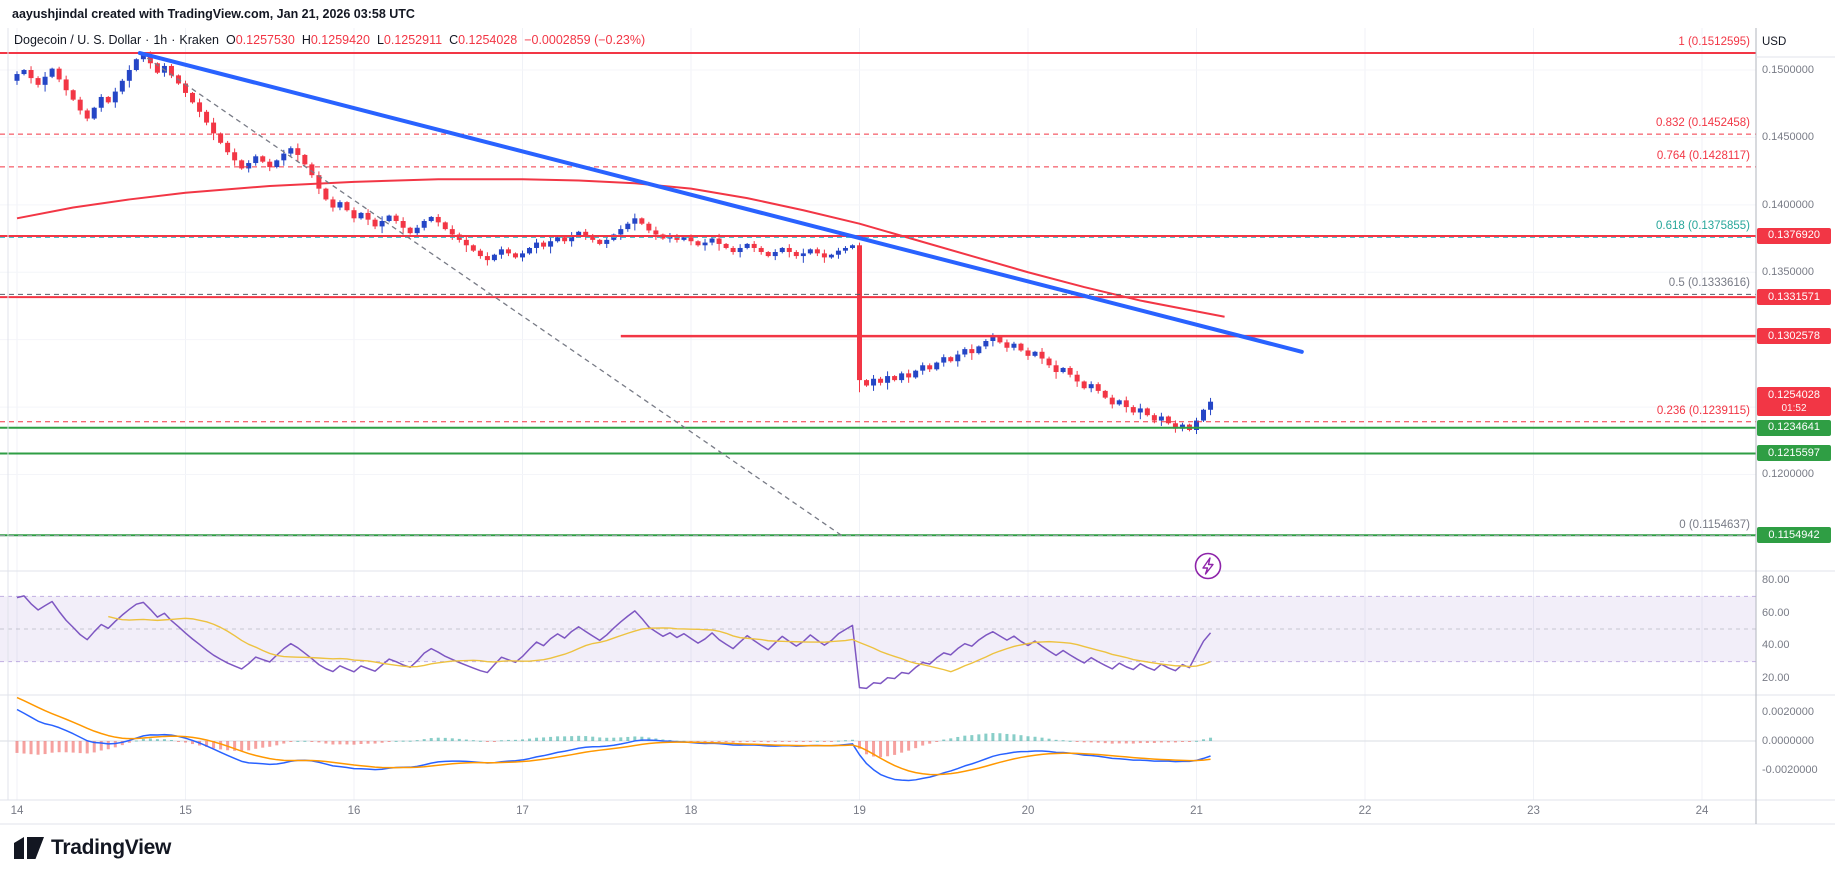 The width and height of the screenshot is (1835, 875). What do you see at coordinates (199, 40) in the screenshot?
I see `exchange-label: Kraken` at bounding box center [199, 40].